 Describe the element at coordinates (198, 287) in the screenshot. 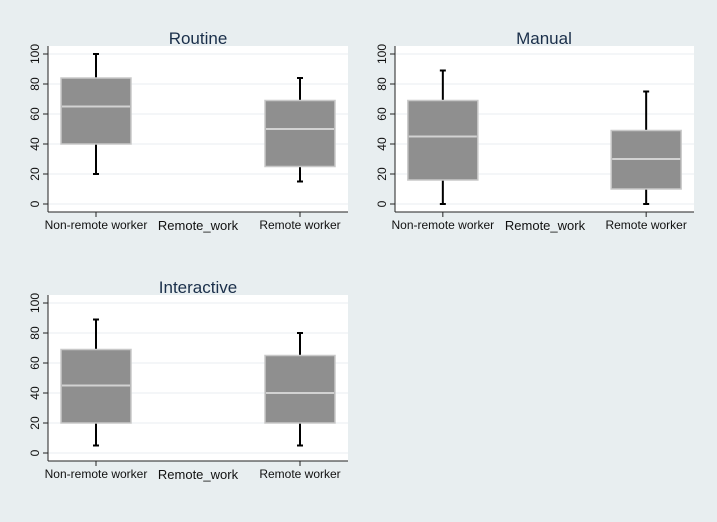

I see `panel-title: Interactive` at that location.